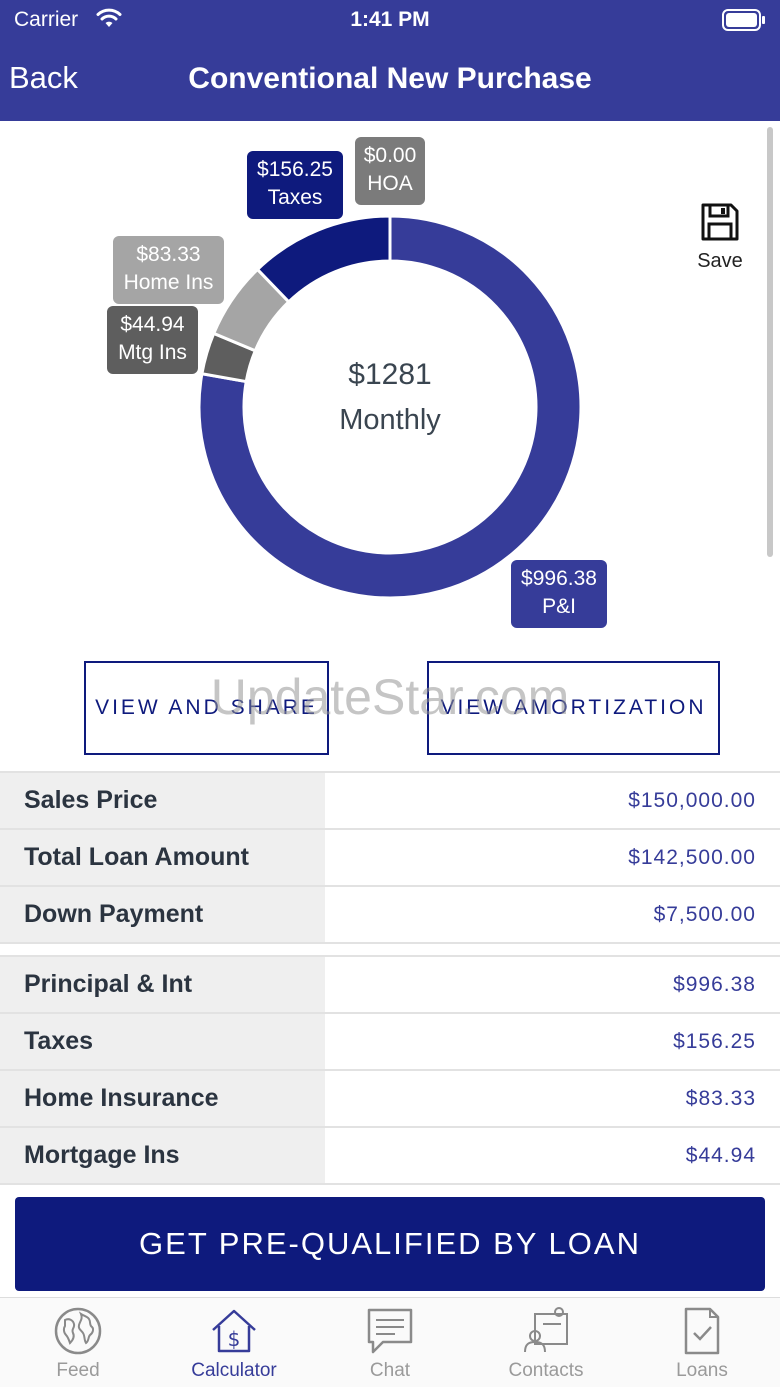 This screenshot has height=1387, width=780. Describe the element at coordinates (390, 1156) in the screenshot. I see `table-row: Mortgage Ins $44.94` at that location.